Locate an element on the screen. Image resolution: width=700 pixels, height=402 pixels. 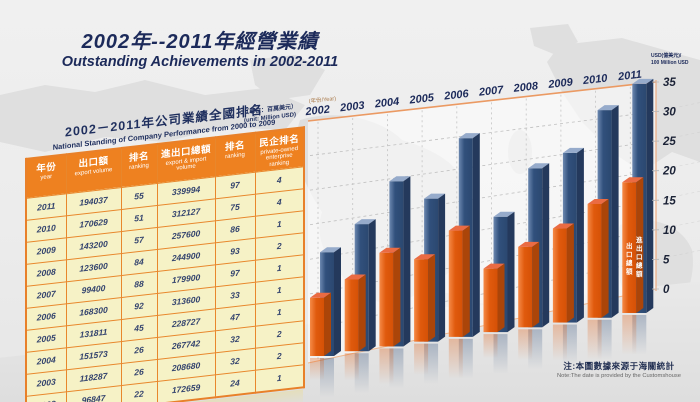
year-label: 2002 is located at coordinates (317, 111).